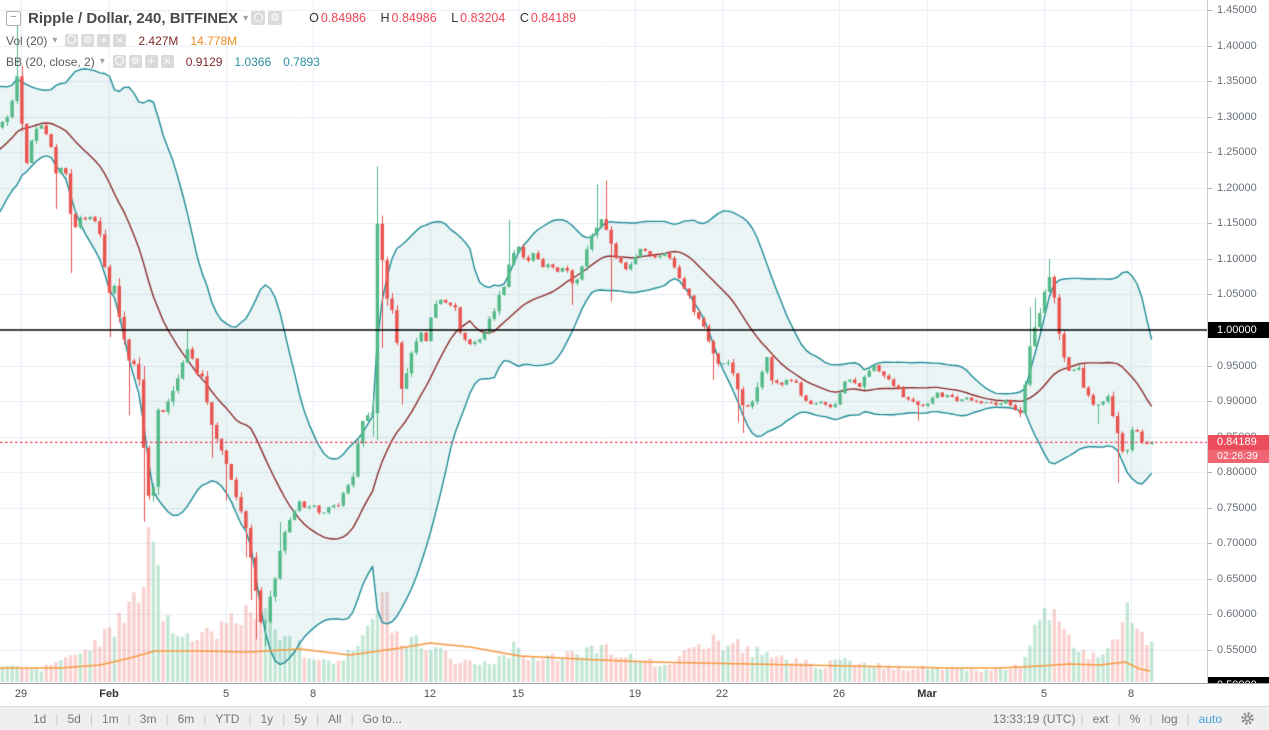  Describe the element at coordinates (335, 718) in the screenshot. I see `range-button-all: All` at that location.